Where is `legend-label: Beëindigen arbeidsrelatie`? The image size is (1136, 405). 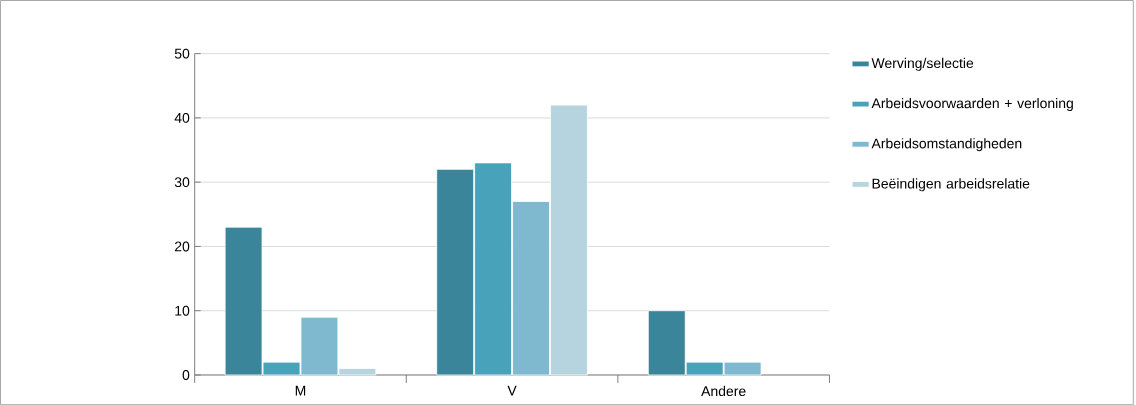 legend-label: Beëindigen arbeidsrelatie is located at coordinates (951, 185).